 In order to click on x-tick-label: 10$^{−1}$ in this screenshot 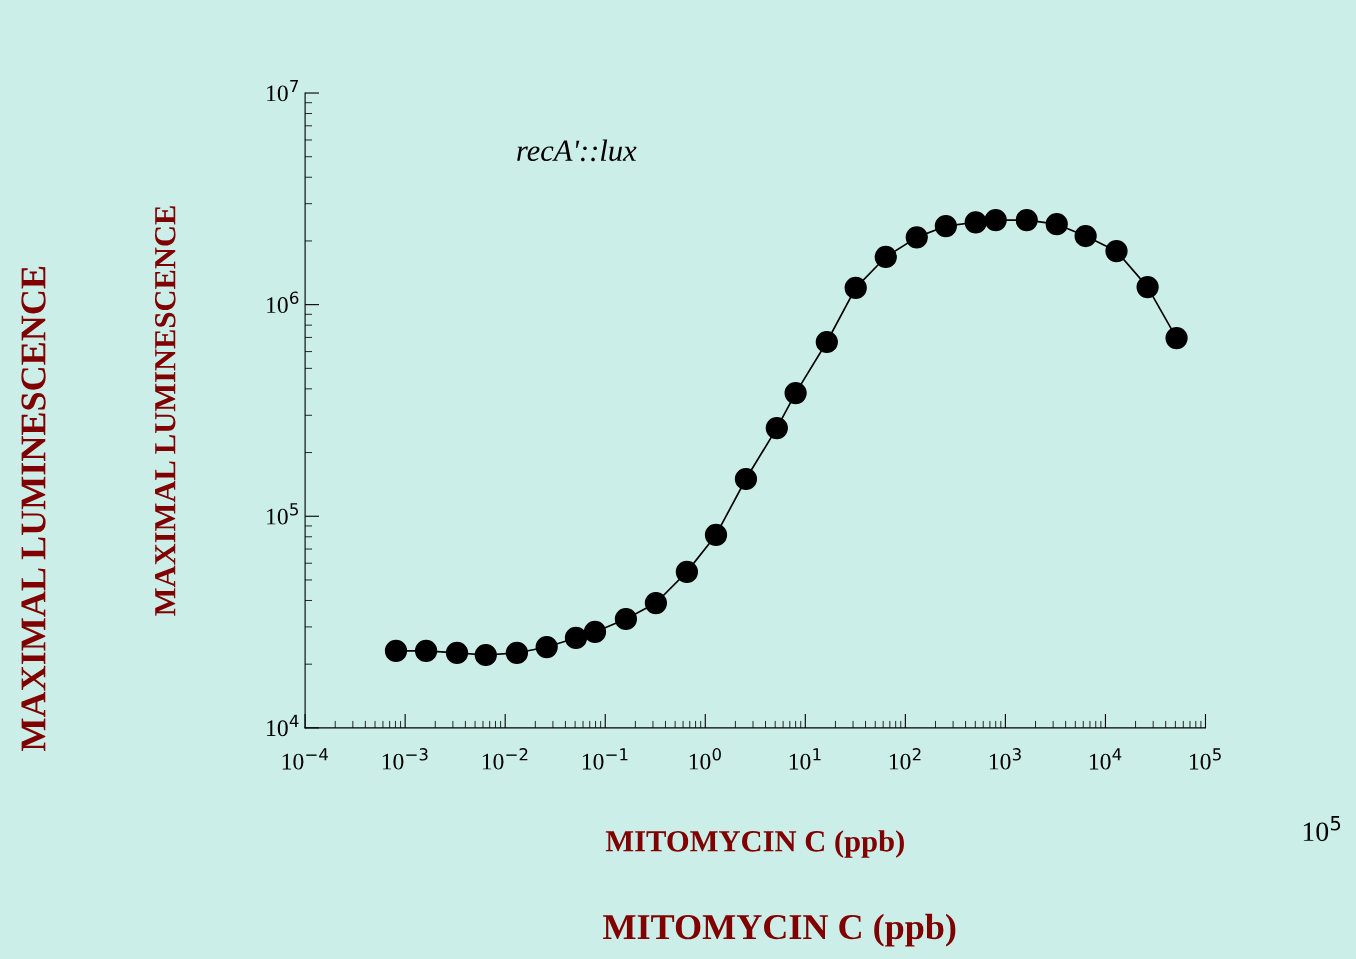, I will do `click(605, 759)`.